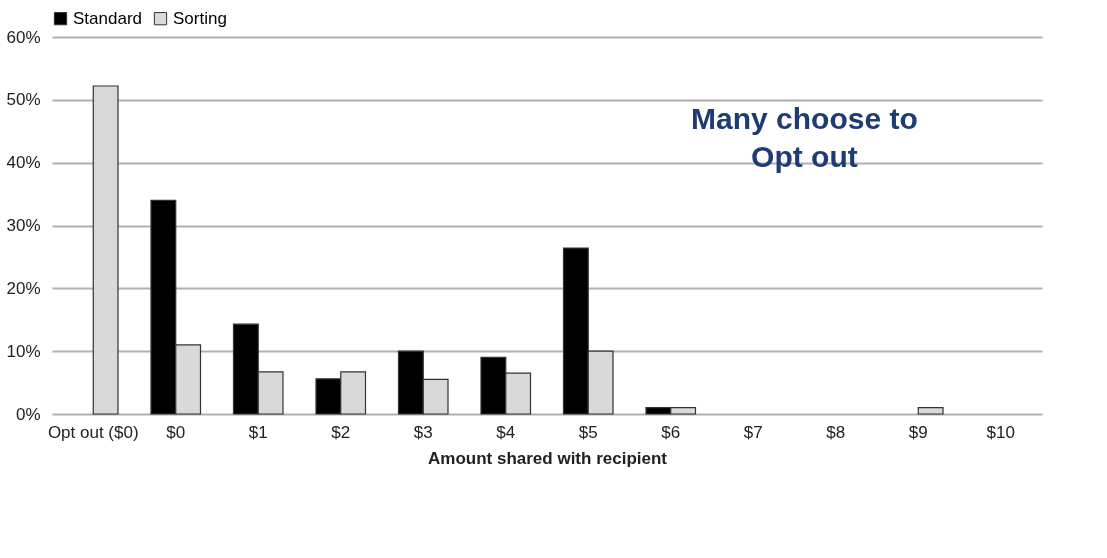 Image resolution: width=1107 pixels, height=558 pixels. I want to click on legend-label: Sorting, so click(200, 18).